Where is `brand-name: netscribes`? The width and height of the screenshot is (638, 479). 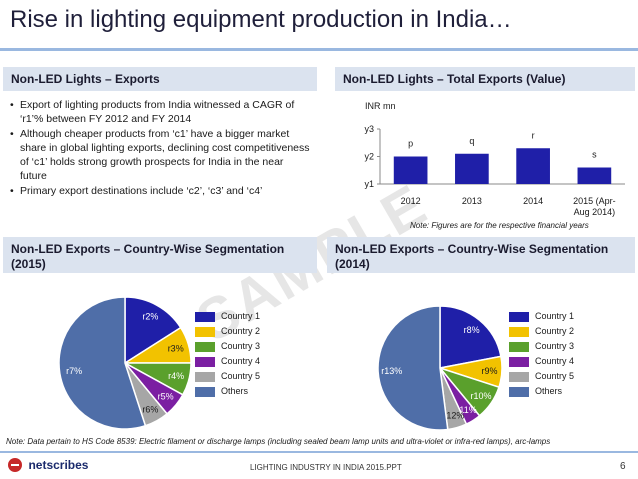 brand-name: netscribes is located at coordinates (58, 464).